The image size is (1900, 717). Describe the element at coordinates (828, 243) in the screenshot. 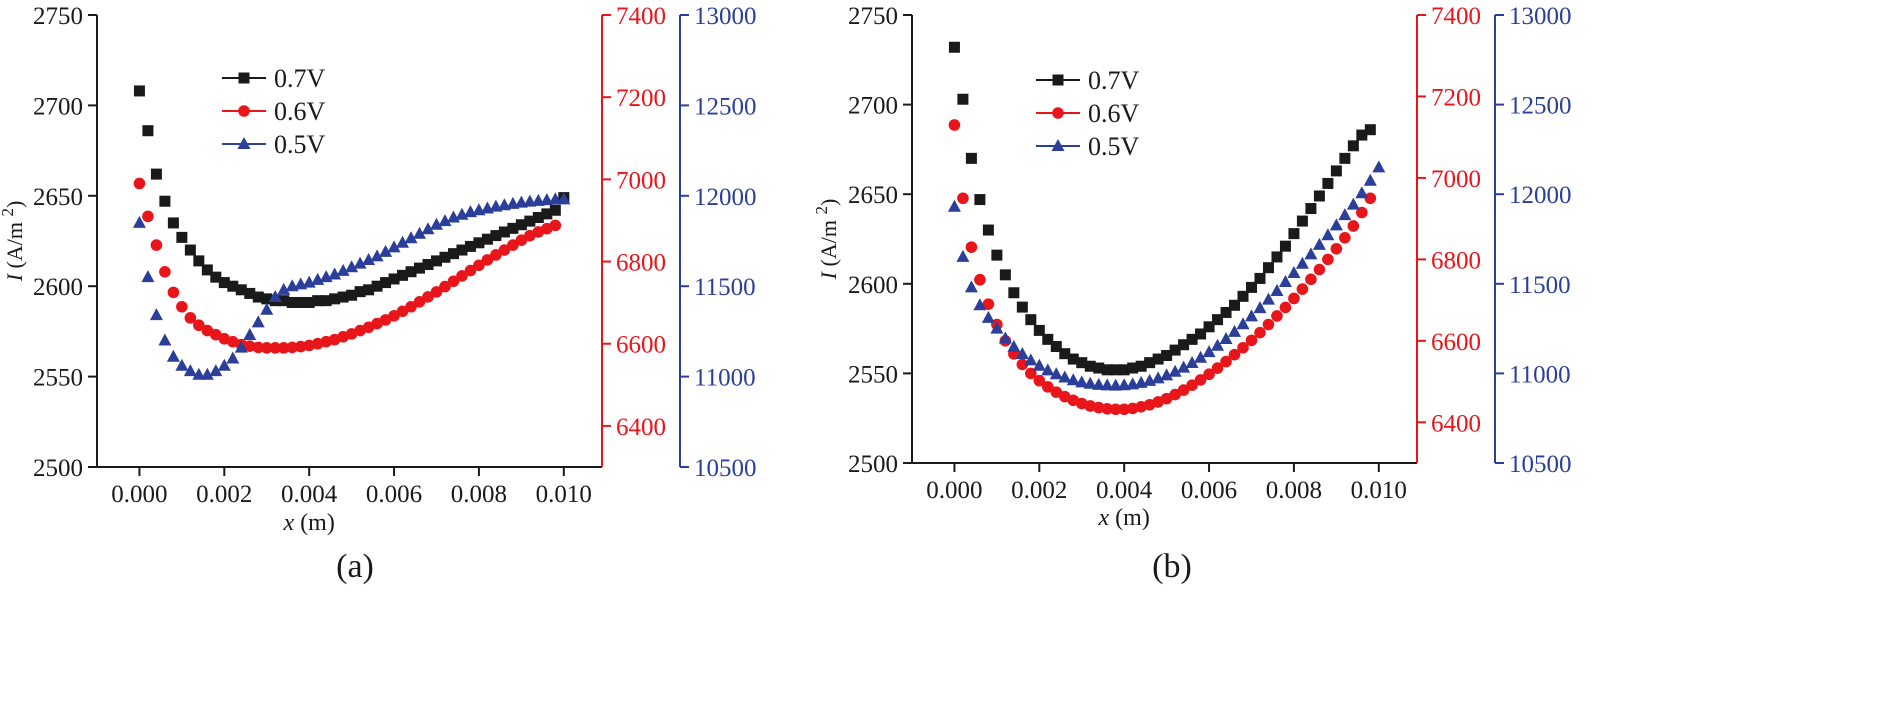

I see `y-axis-title-unit: (A/m` at that location.